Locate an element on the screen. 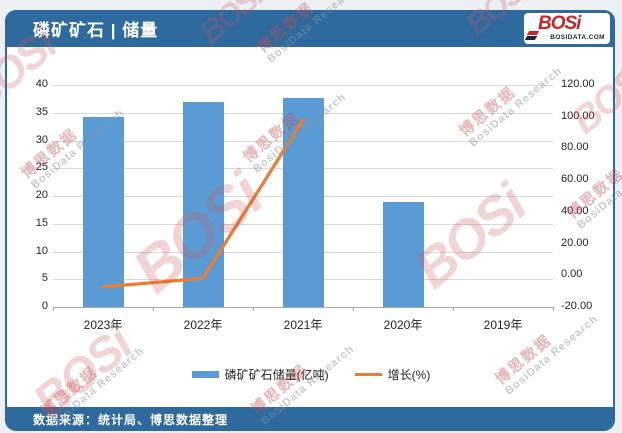  footer-bar: 数据来源：统计局、博思数据整理 is located at coordinates (310, 419).